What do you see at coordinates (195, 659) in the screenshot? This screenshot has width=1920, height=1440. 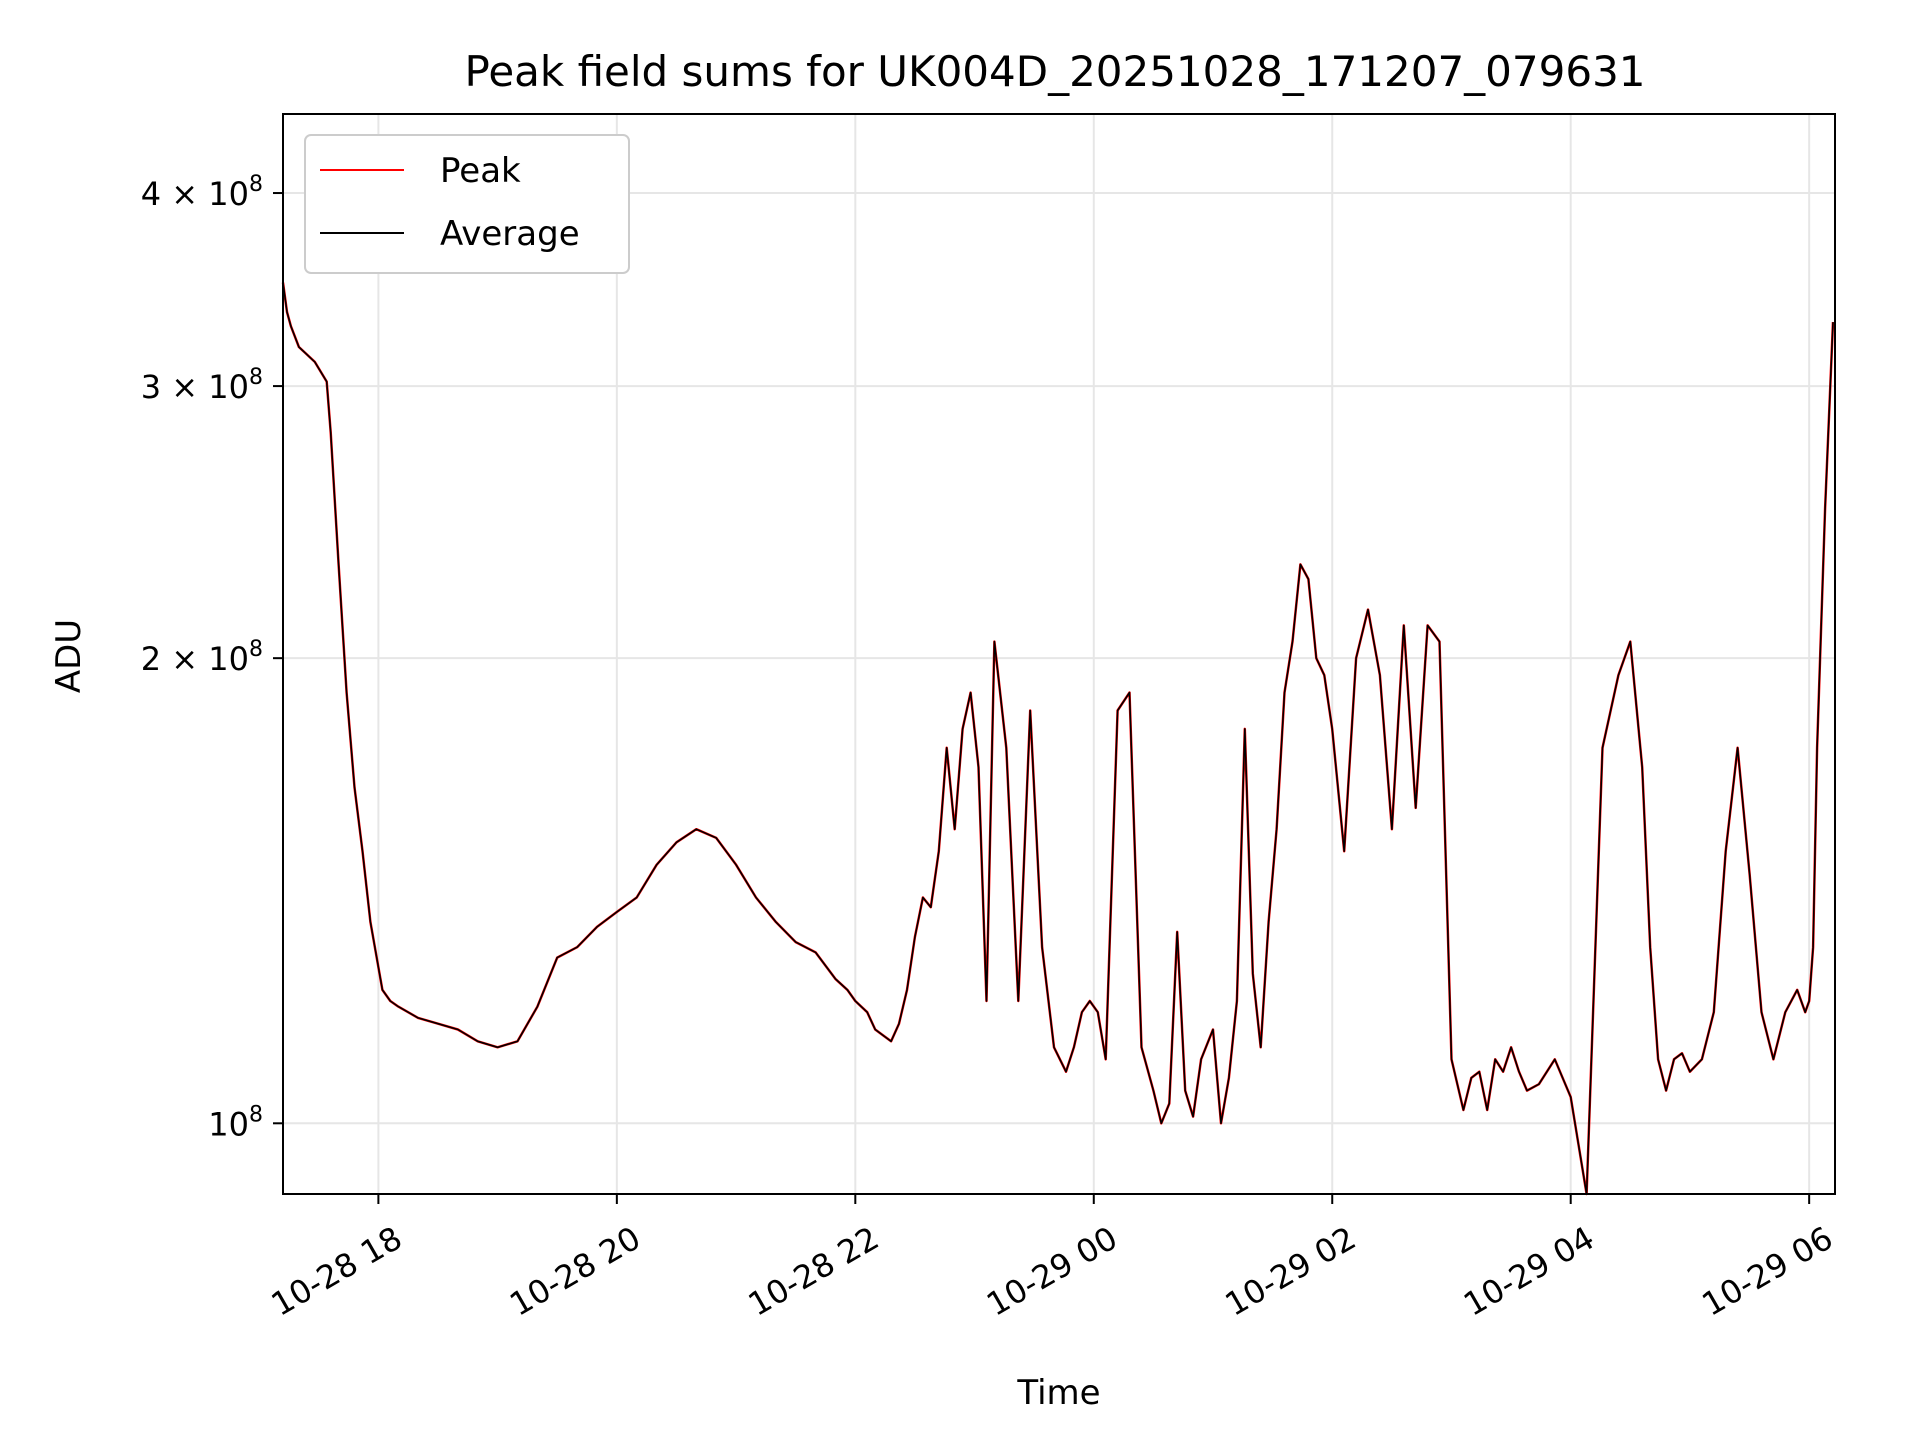 I see `y-tick-base: 2 × 10` at bounding box center [195, 659].